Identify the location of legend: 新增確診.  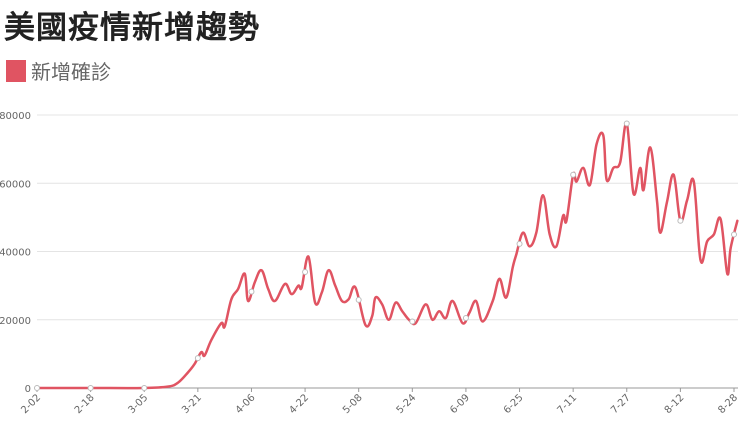
(58, 70).